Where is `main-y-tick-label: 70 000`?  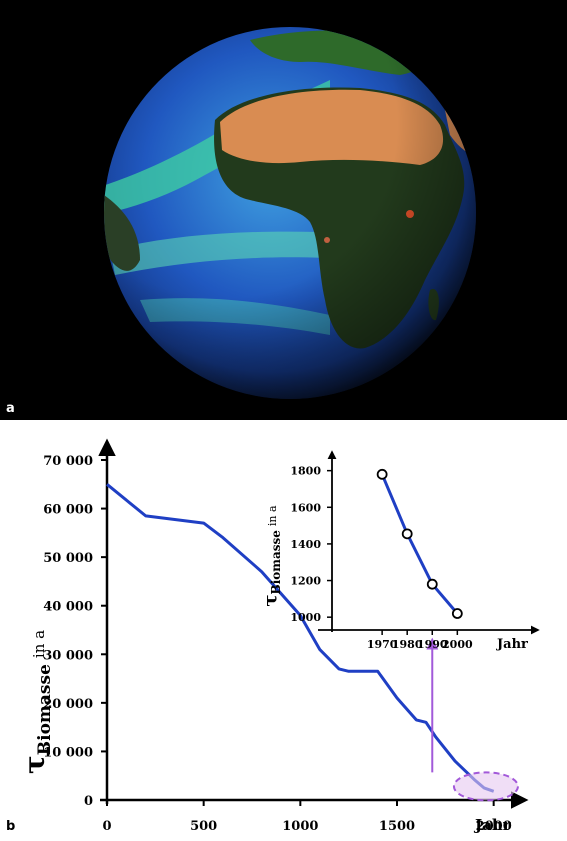
main-y-tick-label: 70 000 is located at coordinates (68, 461).